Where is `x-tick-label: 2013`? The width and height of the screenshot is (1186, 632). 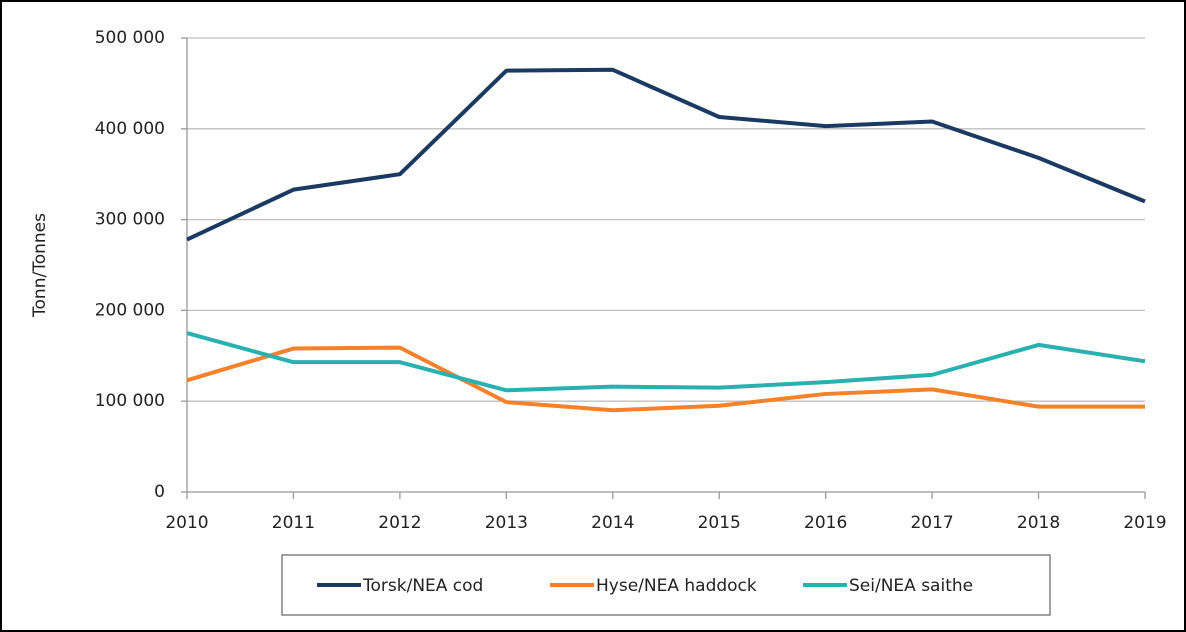
x-tick-label: 2013 is located at coordinates (506, 523).